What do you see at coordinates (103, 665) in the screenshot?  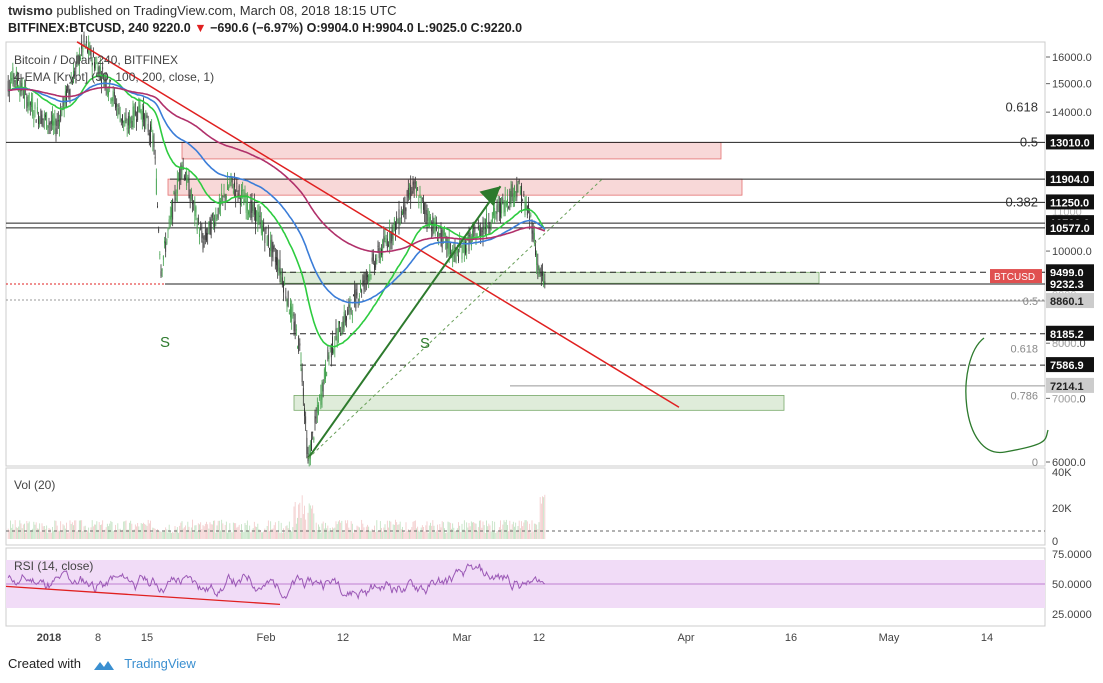 I see `tradingview-logo-icon` at bounding box center [103, 665].